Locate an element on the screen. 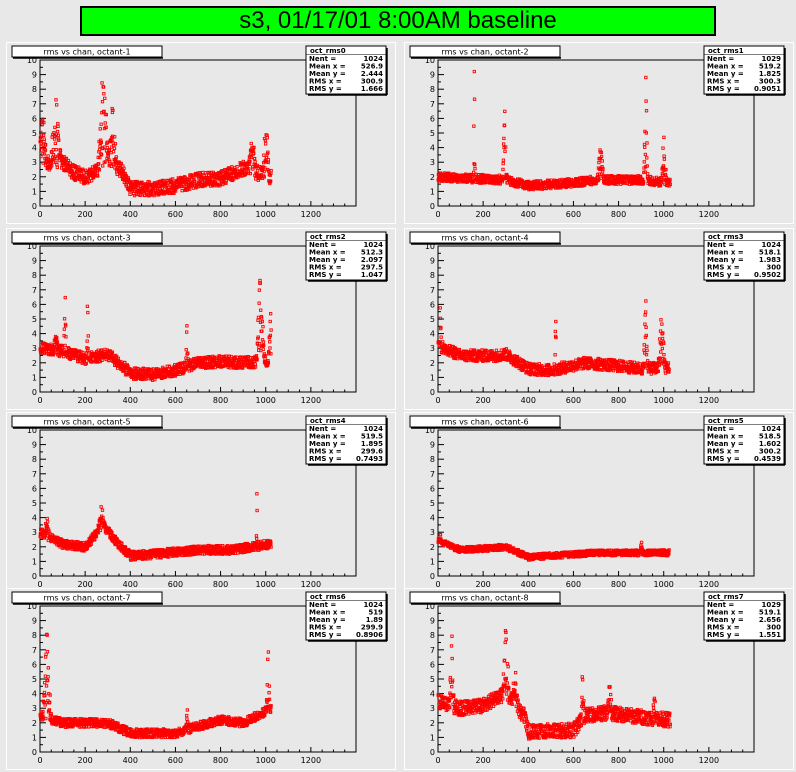 The image size is (796, 772). x-tick-label: 400 is located at coordinates (528, 400).